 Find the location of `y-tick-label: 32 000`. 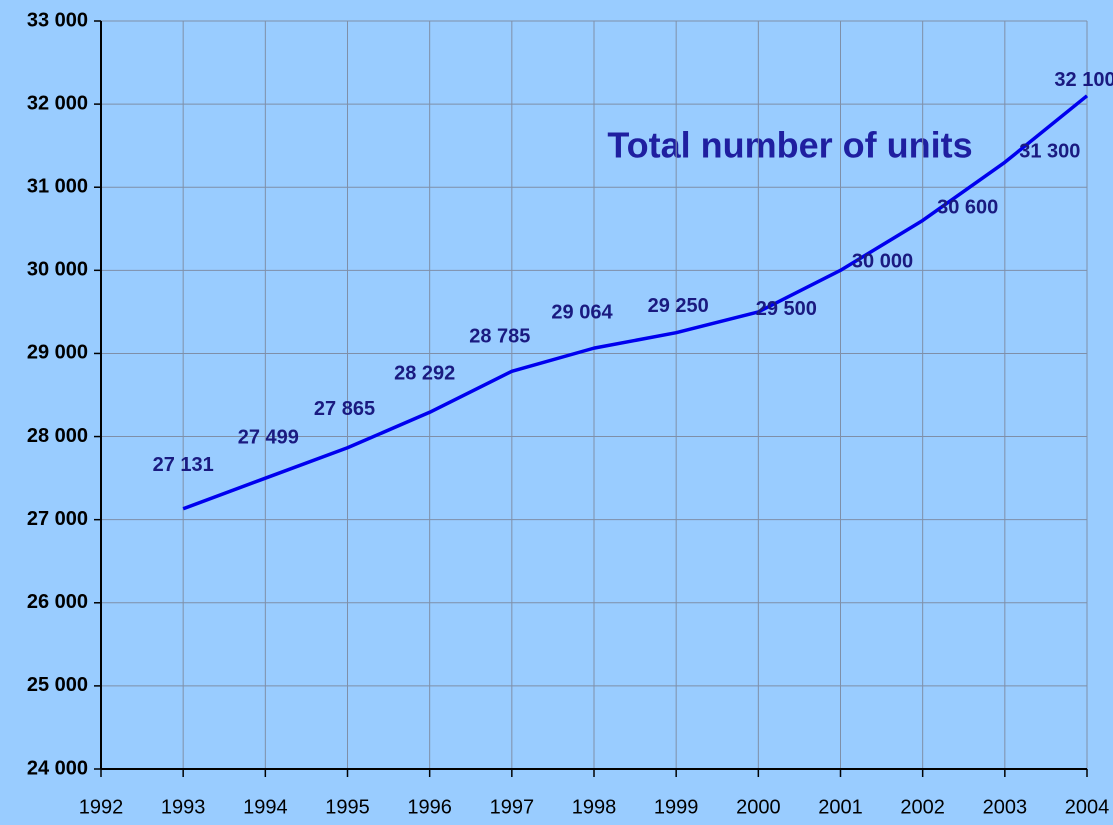

y-tick-label: 32 000 is located at coordinates (57, 103).